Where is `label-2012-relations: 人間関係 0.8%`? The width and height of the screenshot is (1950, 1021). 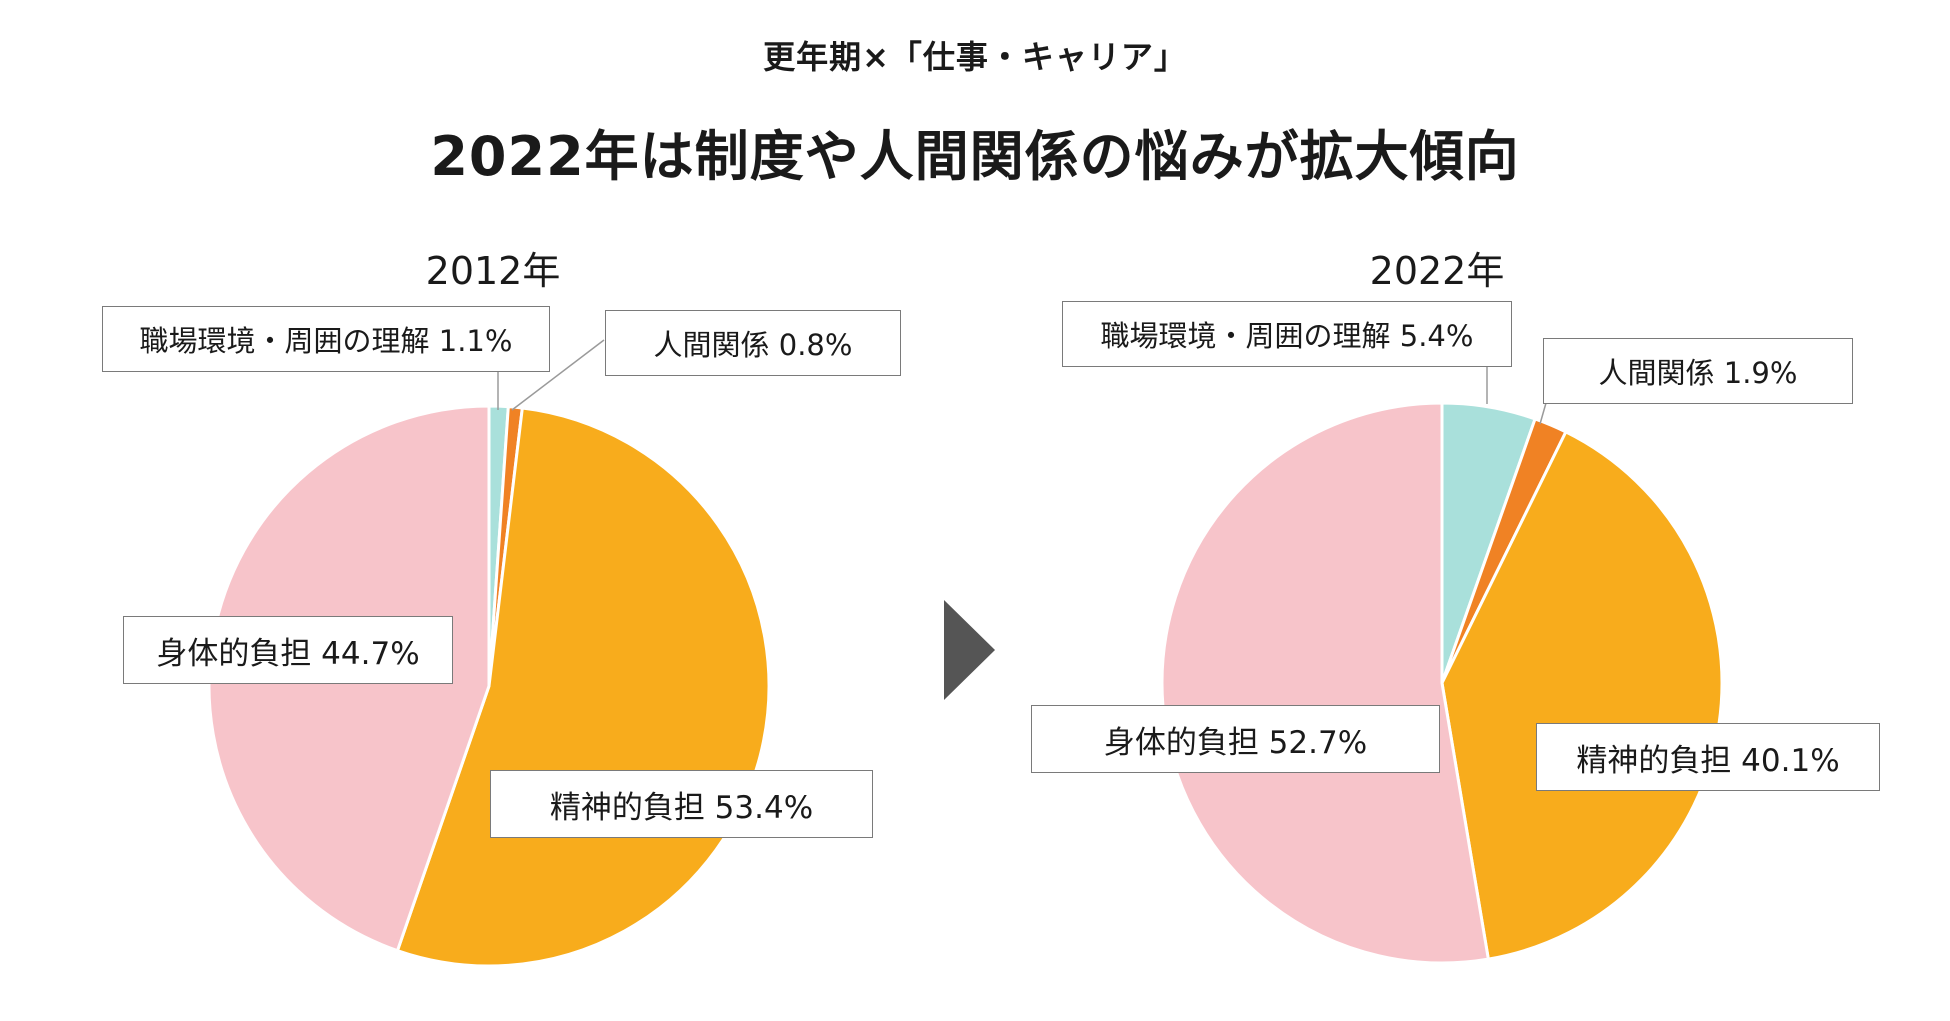 label-2012-relations: 人間関係 0.8% is located at coordinates (753, 343).